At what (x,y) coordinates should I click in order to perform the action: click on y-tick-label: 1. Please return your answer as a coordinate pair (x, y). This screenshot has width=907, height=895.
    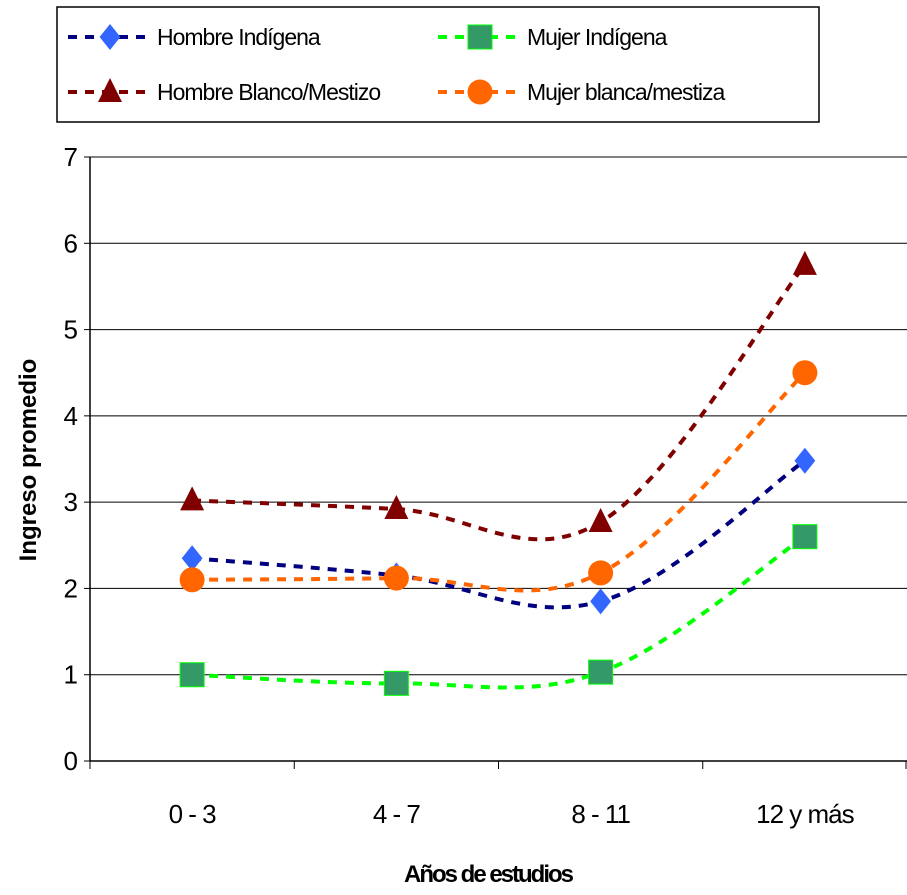
    Looking at the image, I should click on (71, 675).